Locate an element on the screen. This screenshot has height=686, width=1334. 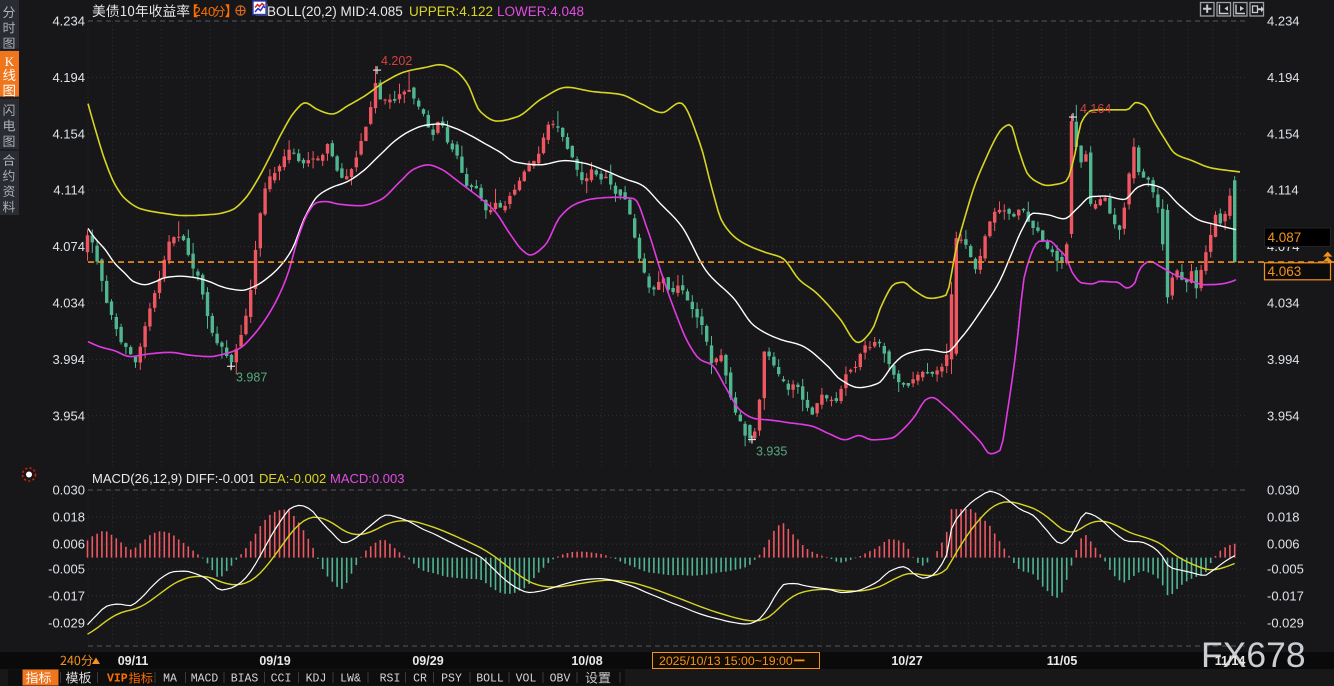
svg-text: BOLL is located at coordinates (490, 679).